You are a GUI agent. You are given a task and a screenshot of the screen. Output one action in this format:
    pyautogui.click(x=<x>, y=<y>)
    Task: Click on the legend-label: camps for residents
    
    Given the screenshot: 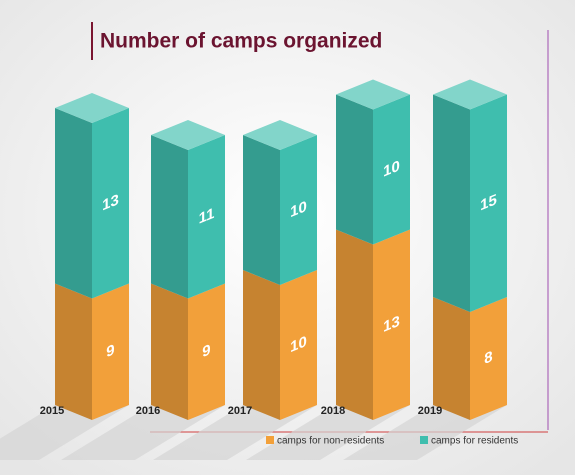 What is the action you would take?
    pyautogui.click(x=474, y=441)
    